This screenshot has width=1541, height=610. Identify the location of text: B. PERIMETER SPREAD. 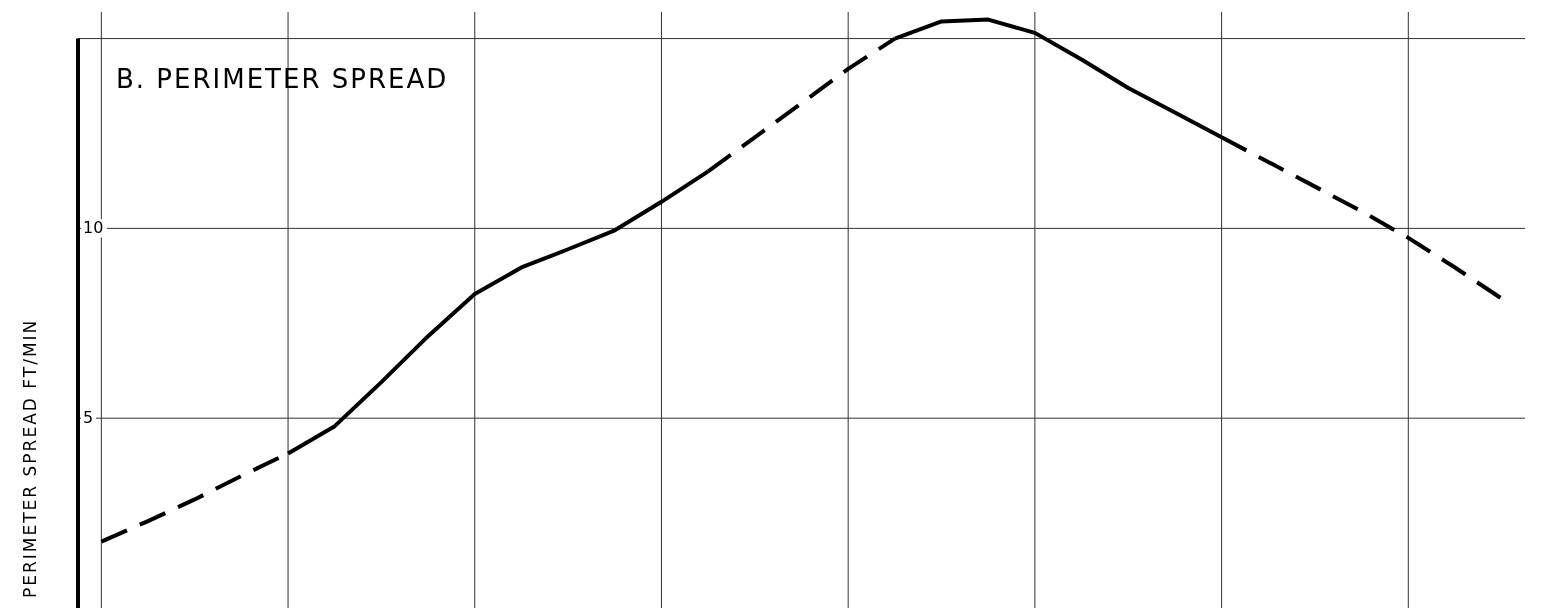
(282, 79).